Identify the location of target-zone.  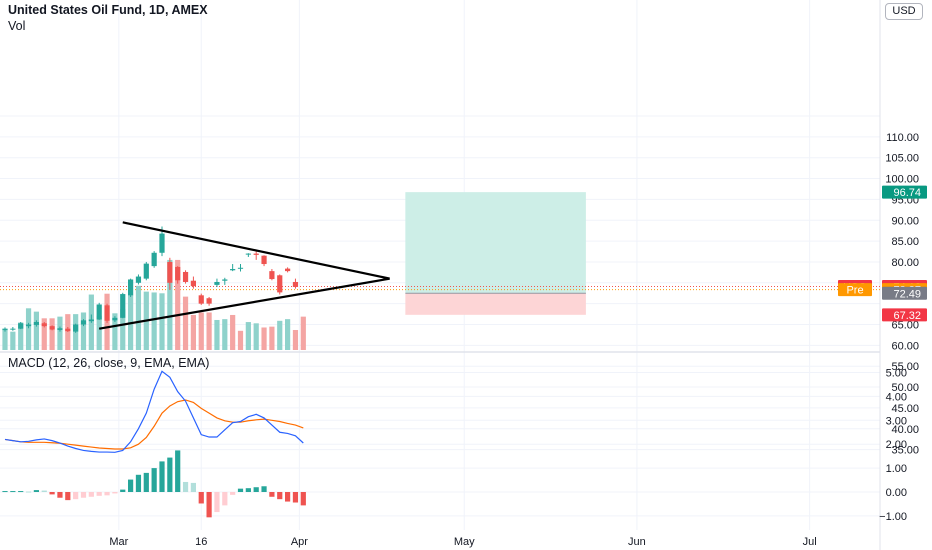
(495, 243).